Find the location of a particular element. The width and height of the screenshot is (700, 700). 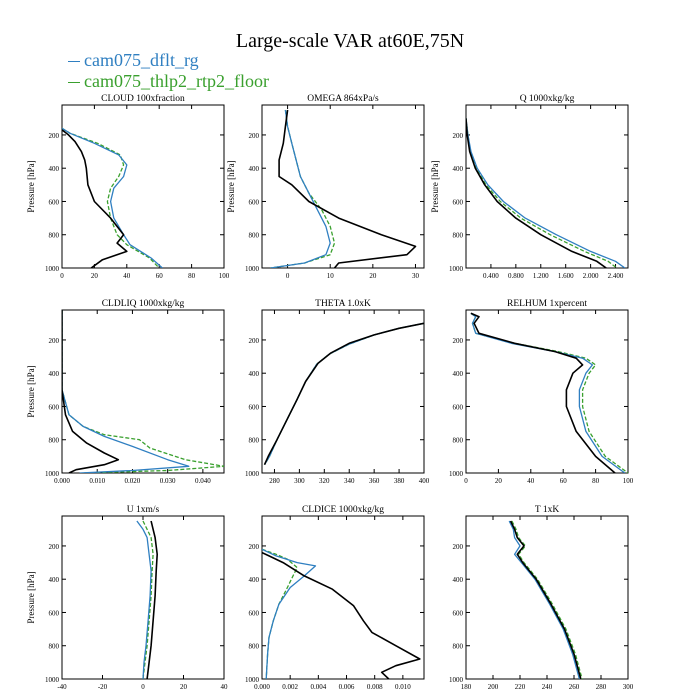

panel-title: CLDLIQ 1000xkg/kg is located at coordinates (143, 304).